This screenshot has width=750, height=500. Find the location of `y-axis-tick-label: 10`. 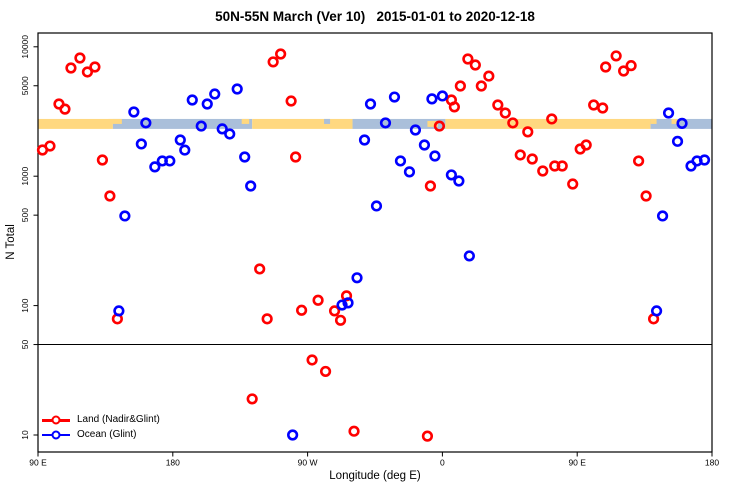

y-axis-tick-label: 10 is located at coordinates (25, 435).